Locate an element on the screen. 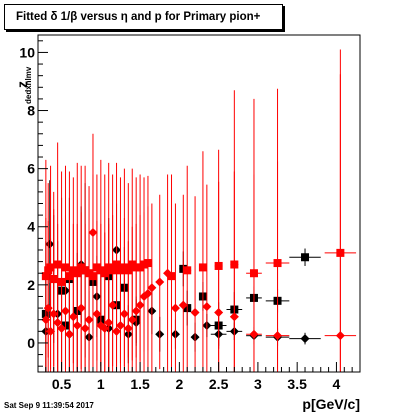  x-tick-label: 4 is located at coordinates (337, 384).